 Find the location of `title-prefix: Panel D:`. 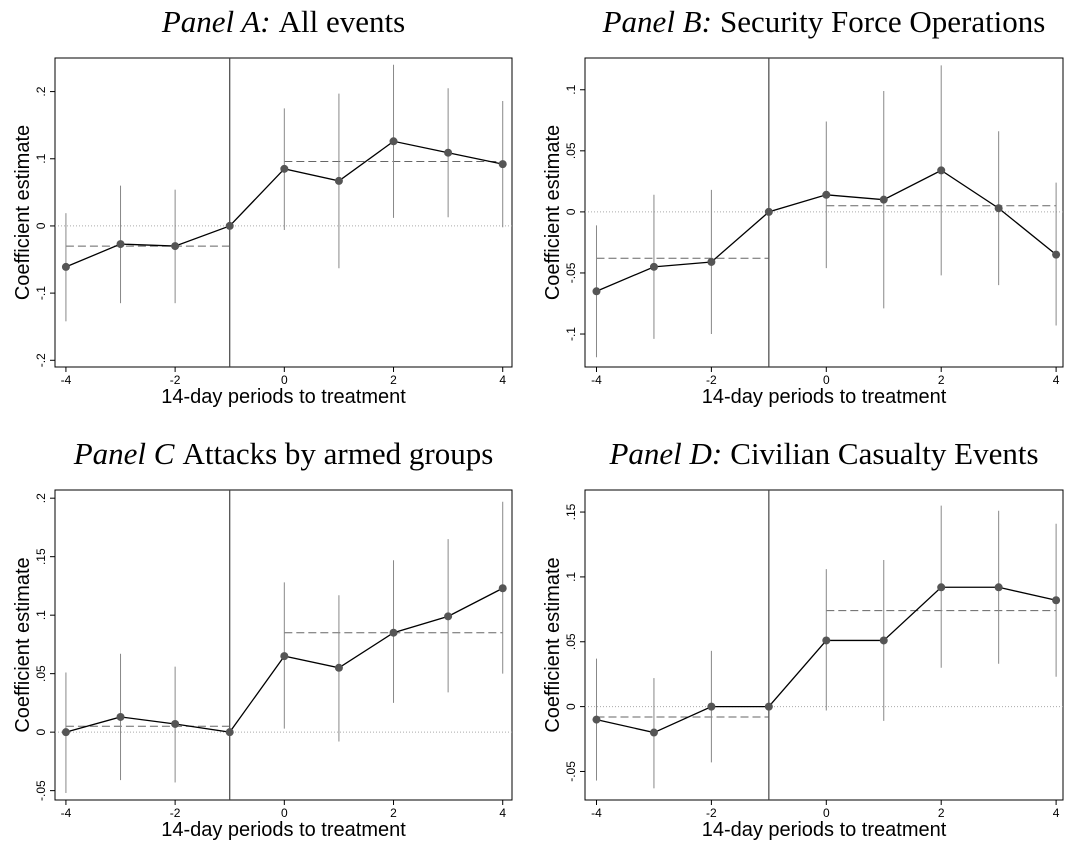

title-prefix: Panel D: is located at coordinates (665, 453).